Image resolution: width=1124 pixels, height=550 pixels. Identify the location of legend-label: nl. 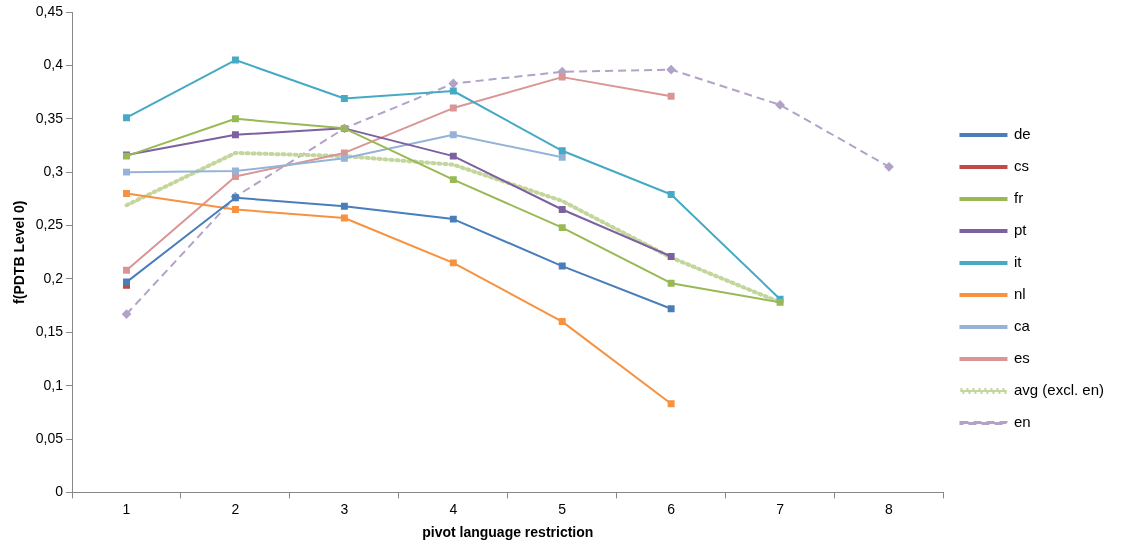
(1019, 294).